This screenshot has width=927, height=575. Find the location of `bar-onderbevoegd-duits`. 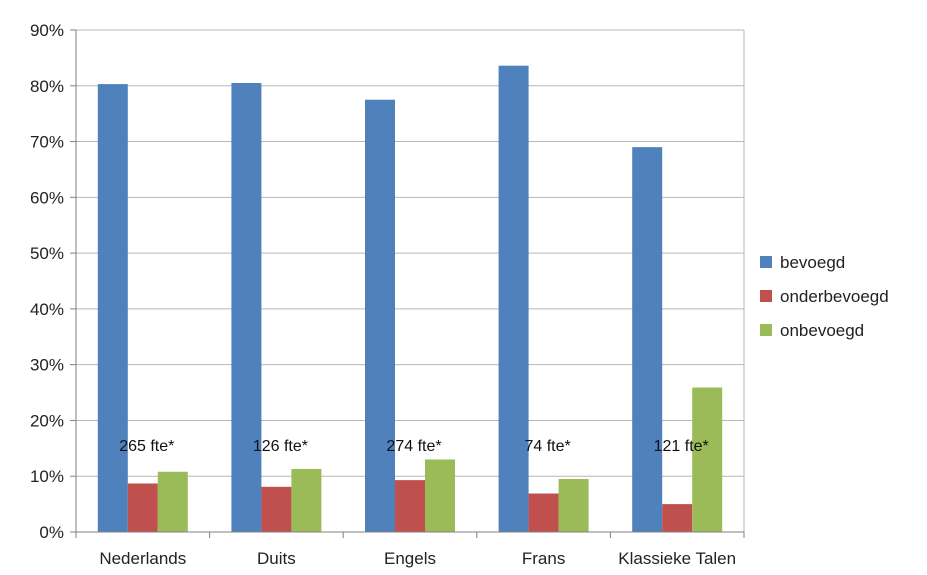

bar-onderbevoegd-duits is located at coordinates (276, 509).